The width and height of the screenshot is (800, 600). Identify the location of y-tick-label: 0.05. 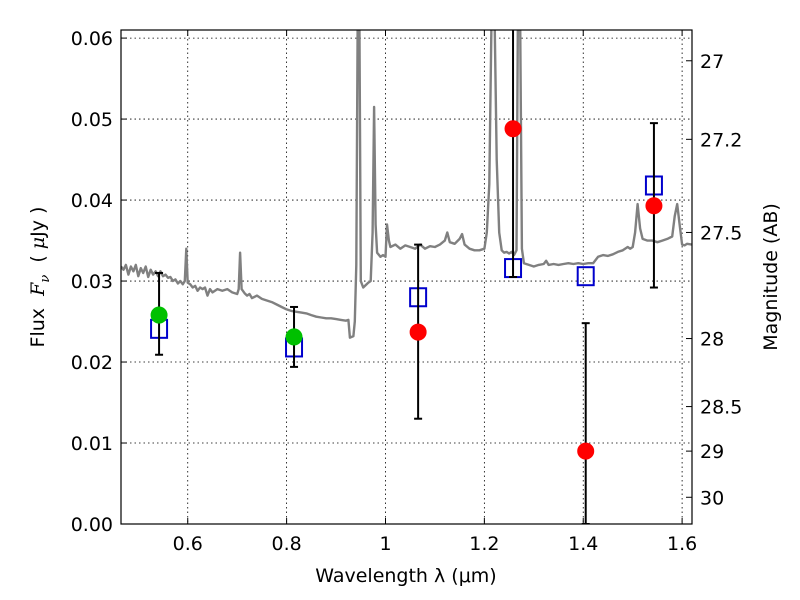
(92, 120).